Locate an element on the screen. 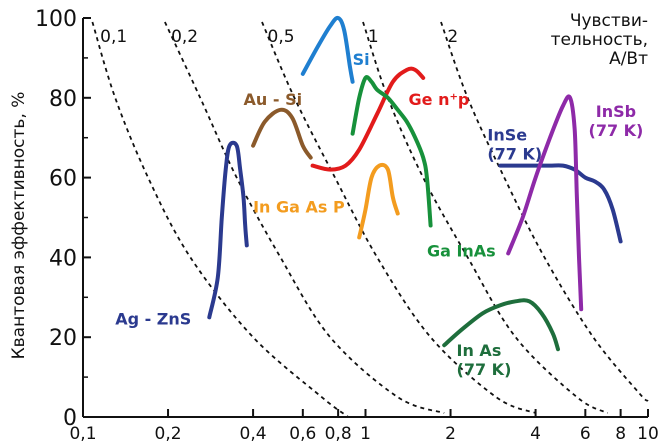  series-label: InSe is located at coordinates (507, 135).